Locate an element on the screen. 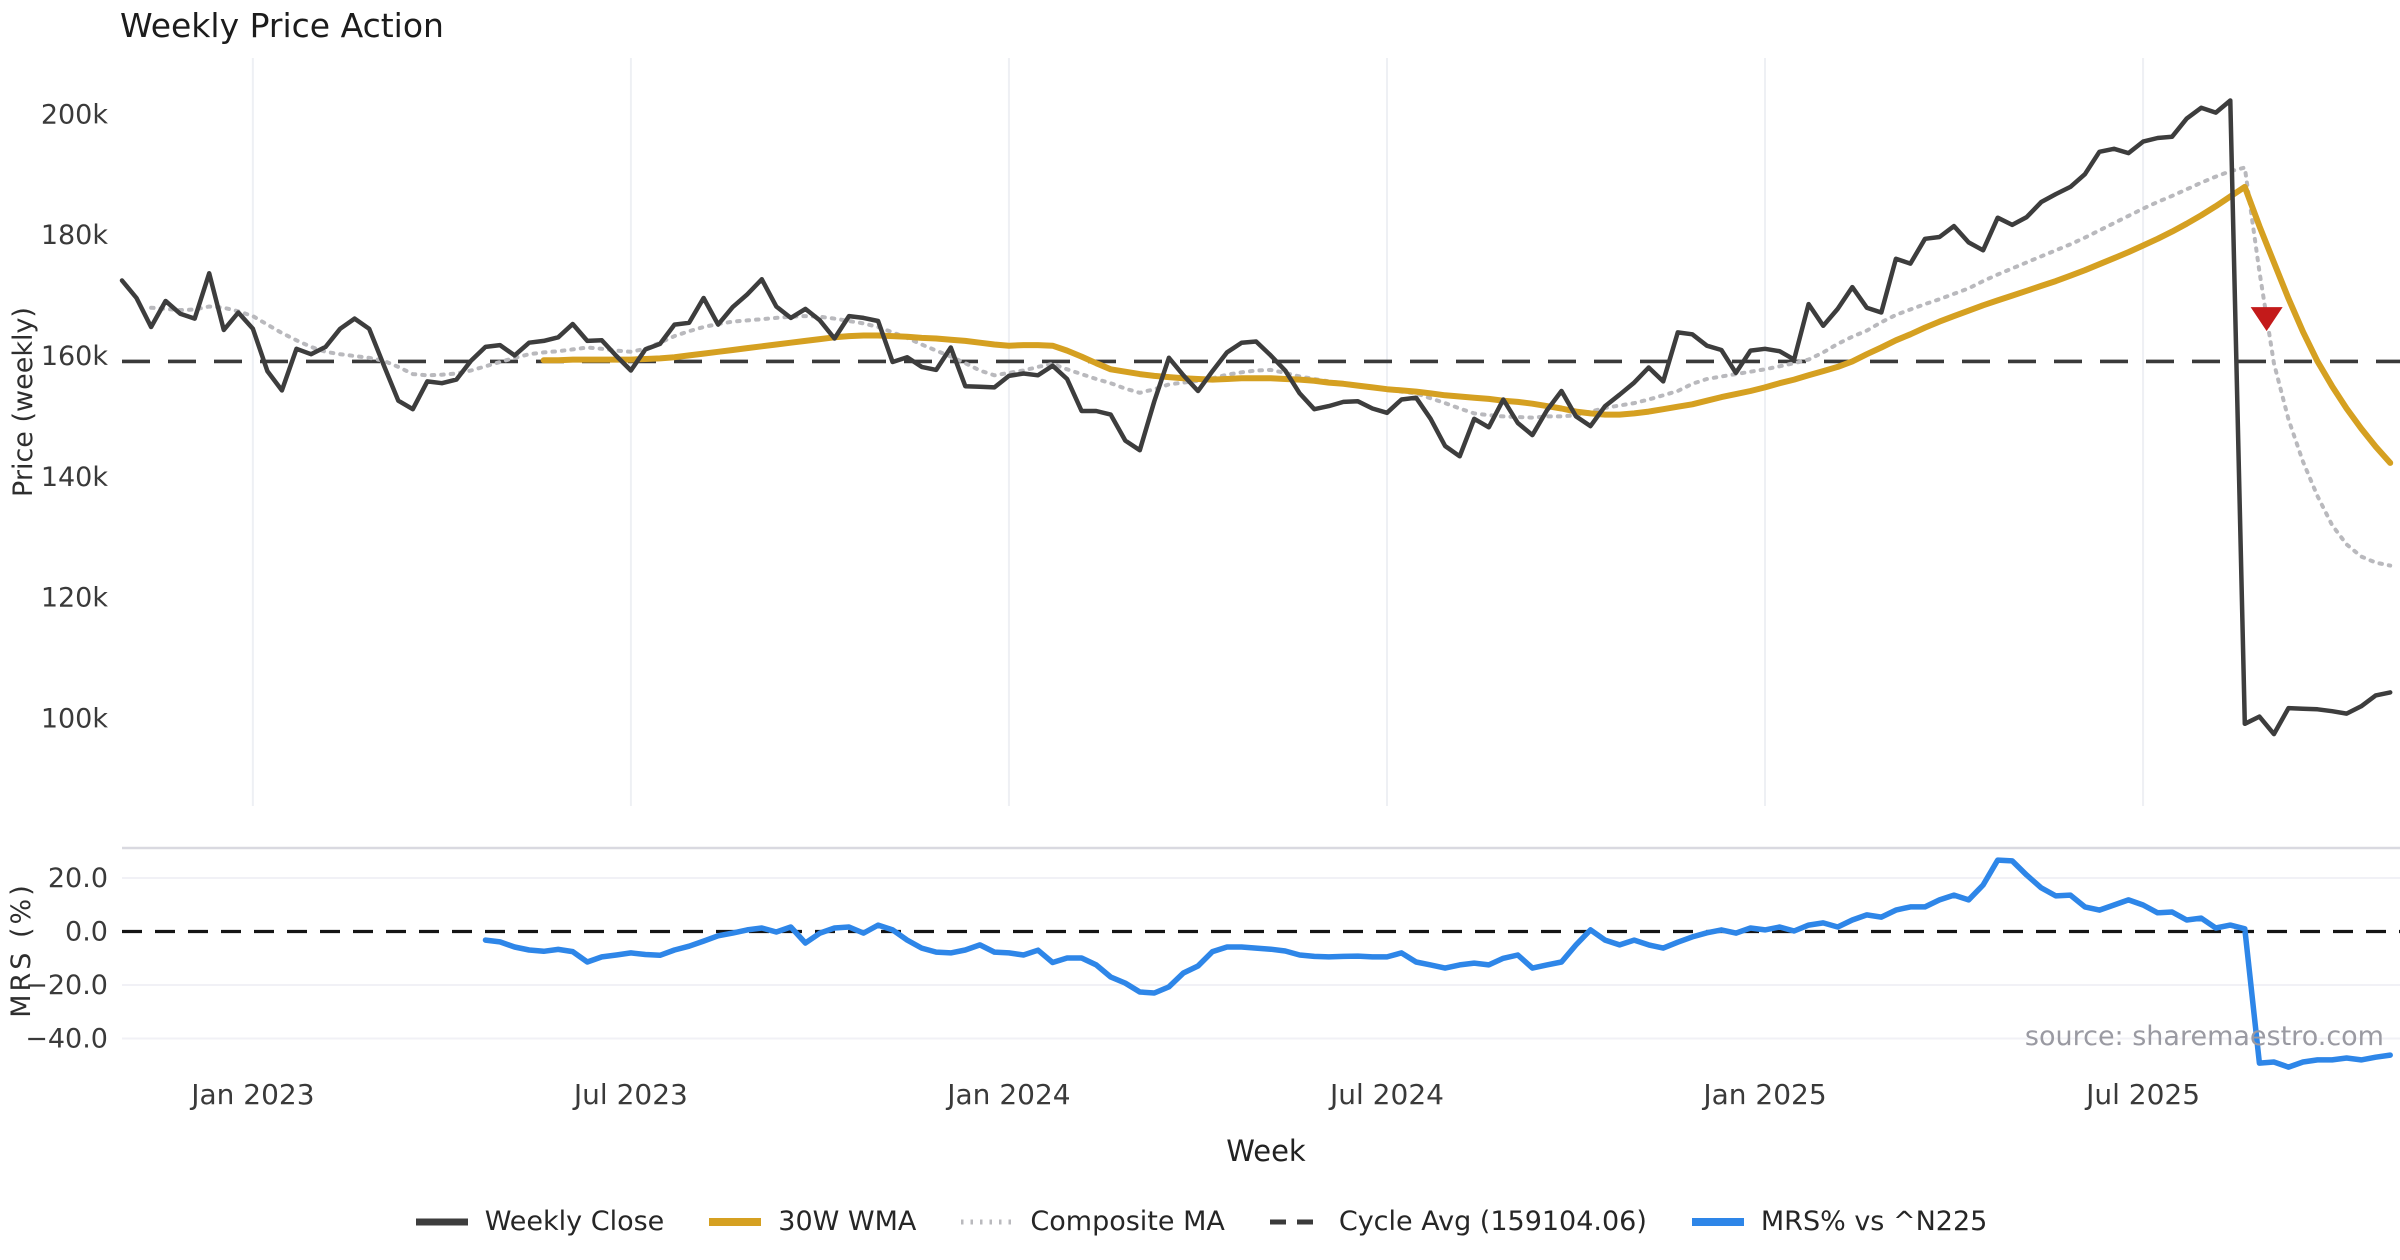 The height and width of the screenshot is (1260, 2400). svg-text: Jul 2023 is located at coordinates (630, 1094).